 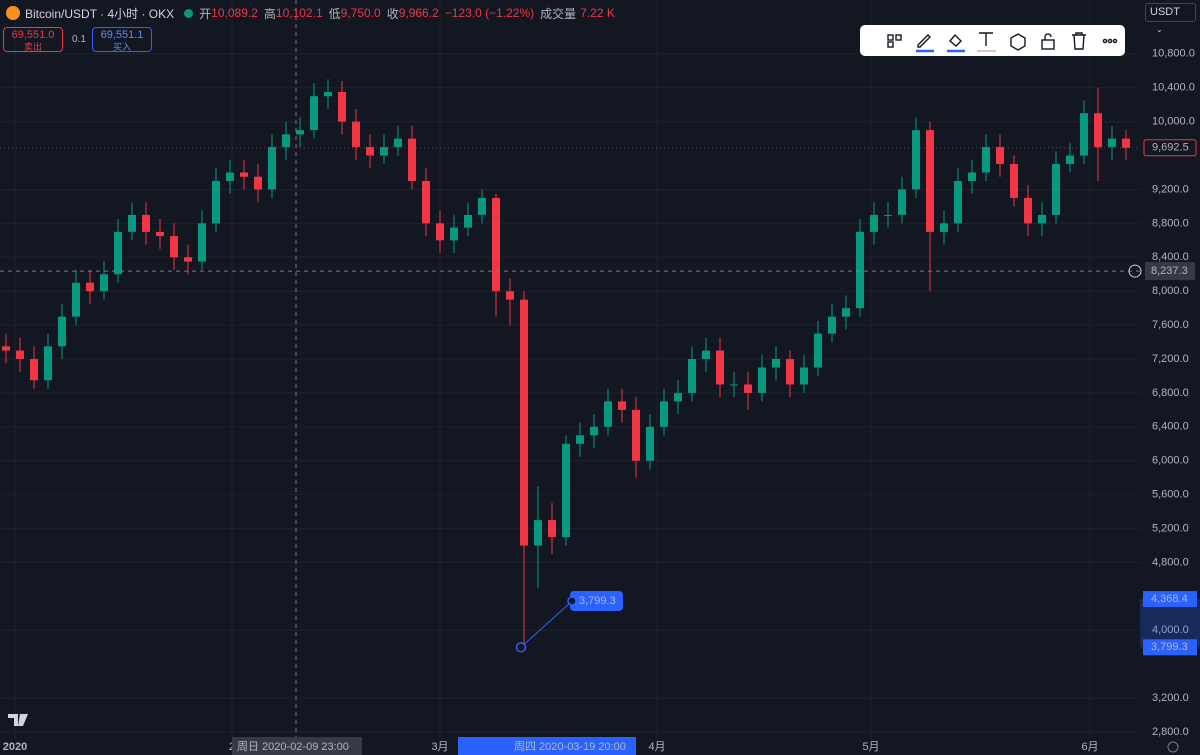 I want to click on logo, so click(x=18, y=720).